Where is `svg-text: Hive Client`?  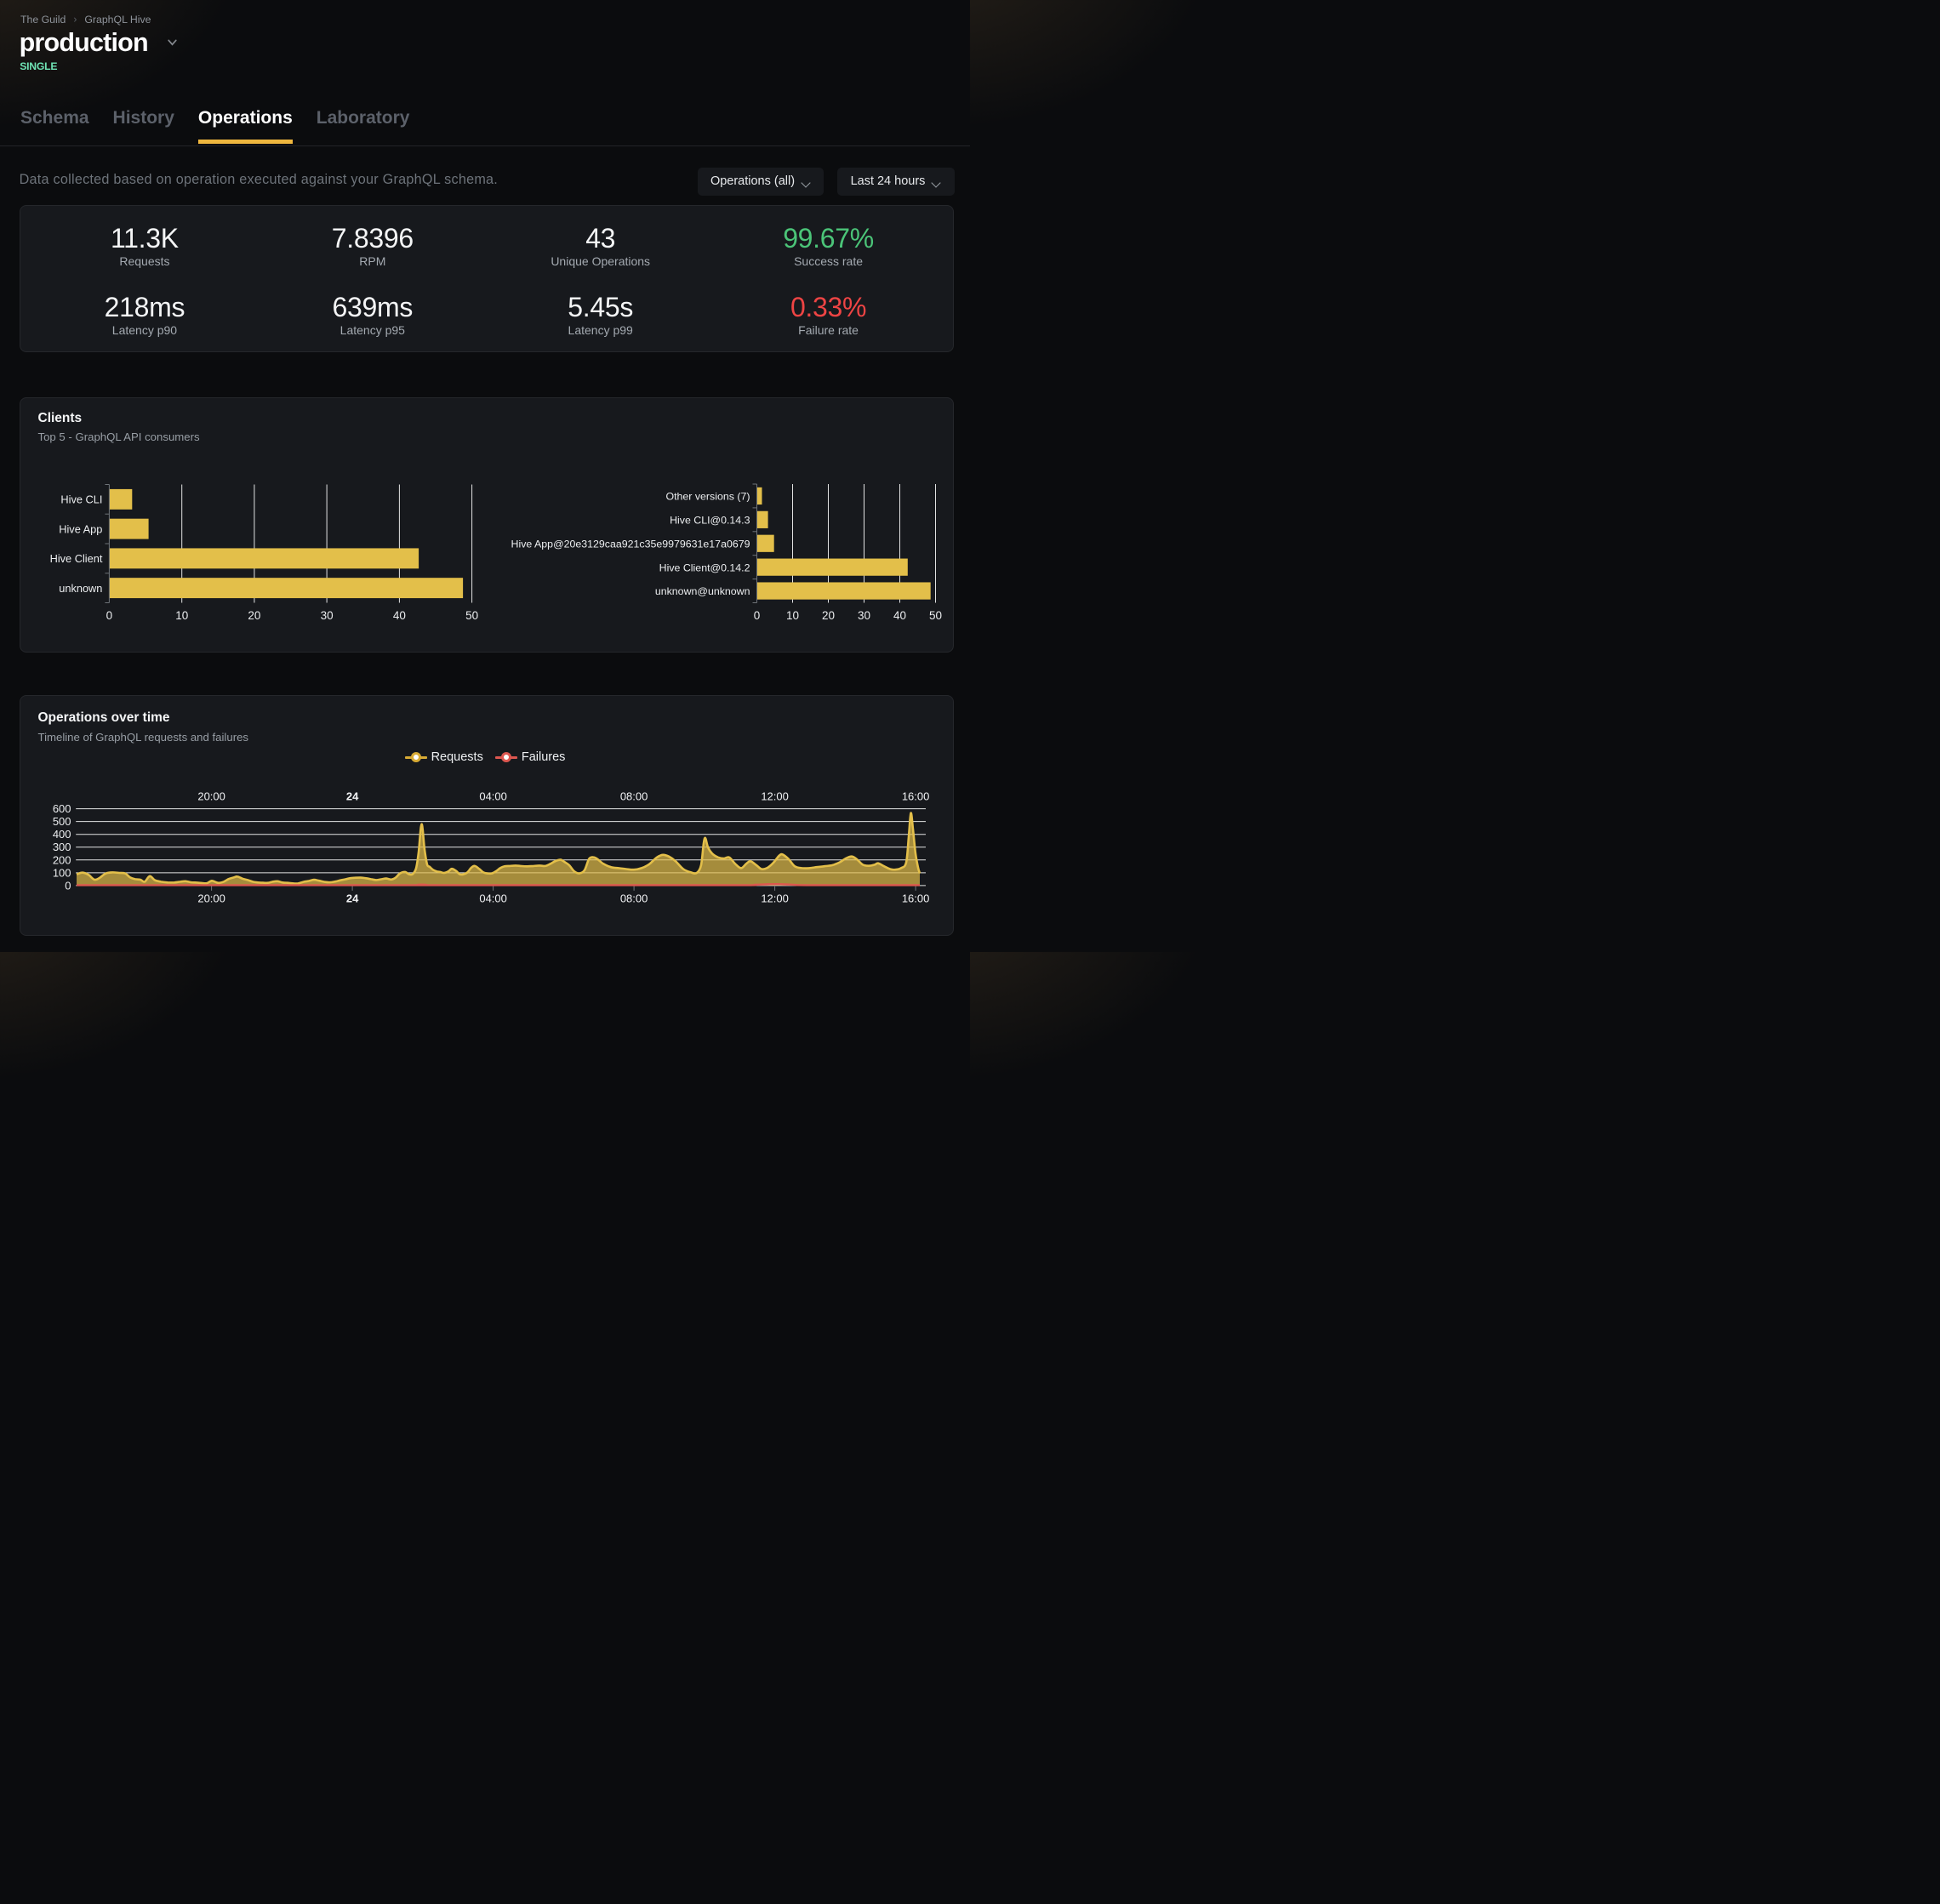
svg-text: Hive Client is located at coordinates (76, 558).